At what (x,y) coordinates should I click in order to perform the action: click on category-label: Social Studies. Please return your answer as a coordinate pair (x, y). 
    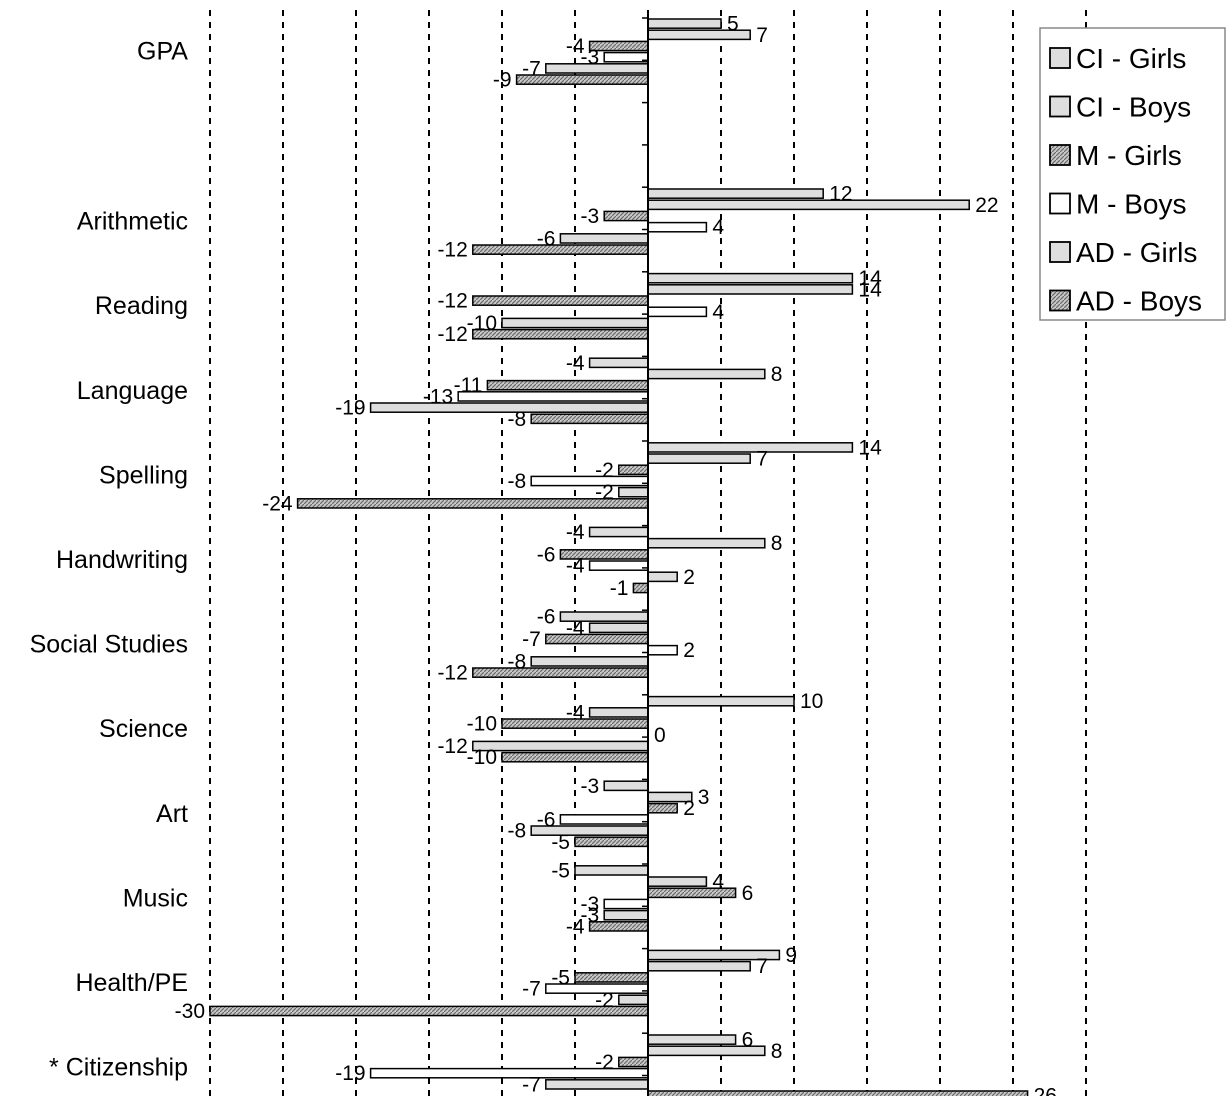
    Looking at the image, I should click on (109, 645).